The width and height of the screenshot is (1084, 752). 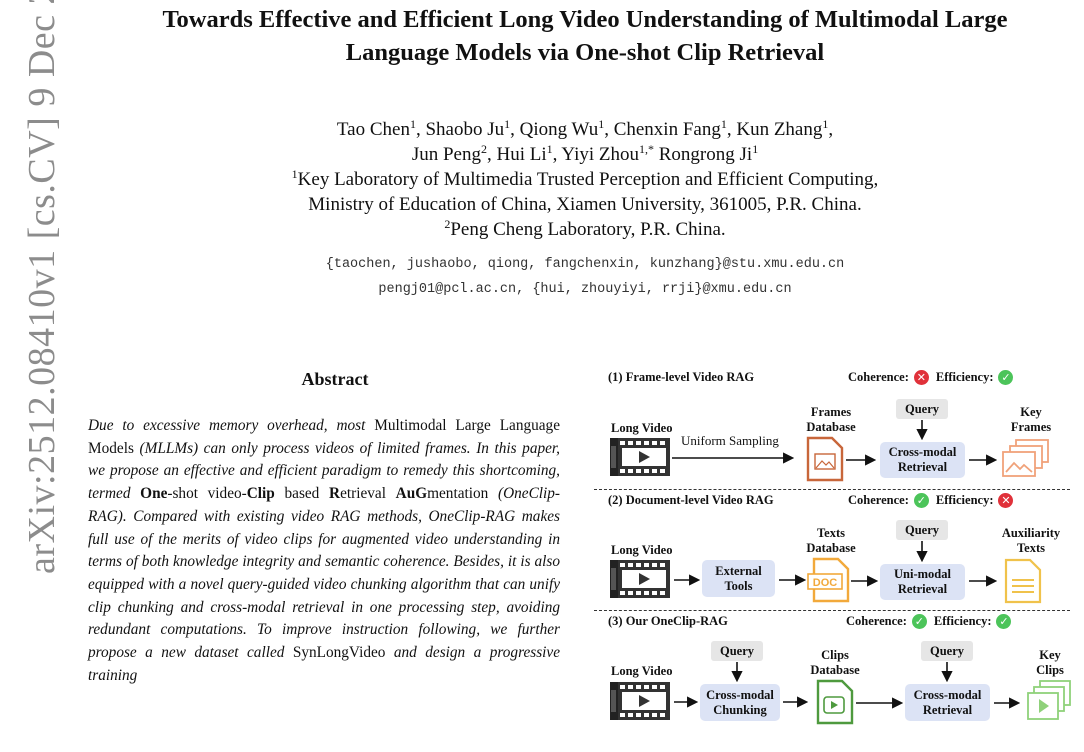 What do you see at coordinates (835, 662) in the screenshot?
I see `row3-db-label: Clips Database` at bounding box center [835, 662].